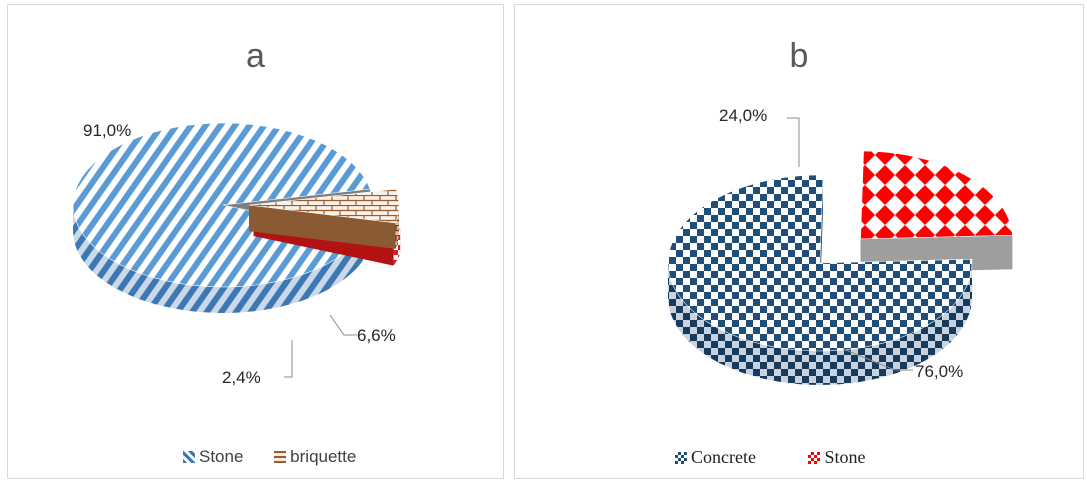 The height and width of the screenshot is (480, 1087). Describe the element at coordinates (189, 457) in the screenshot. I see `legend-swatch-stone` at that location.